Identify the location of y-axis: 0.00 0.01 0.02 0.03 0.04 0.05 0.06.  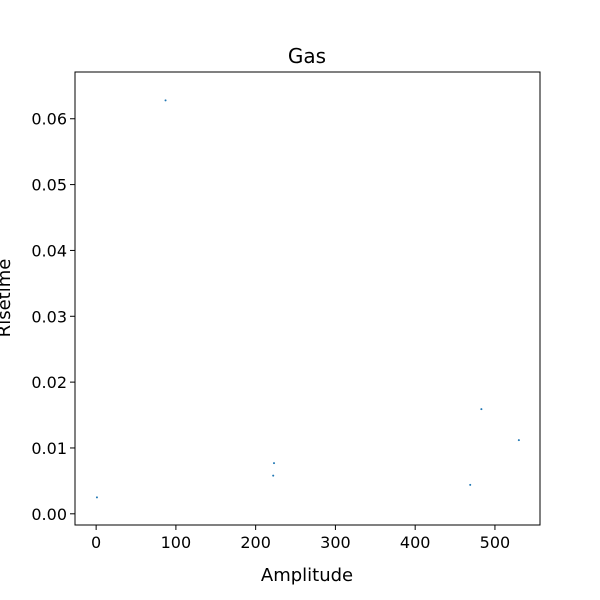
(53, 317).